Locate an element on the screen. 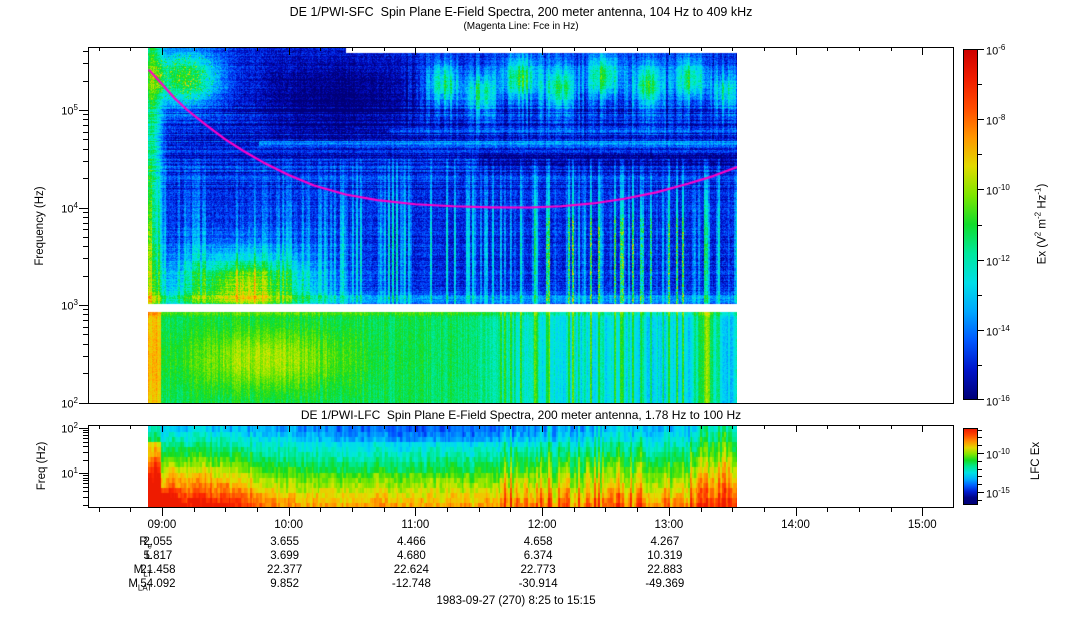  lfc-plot-frame is located at coordinates (521, 466).